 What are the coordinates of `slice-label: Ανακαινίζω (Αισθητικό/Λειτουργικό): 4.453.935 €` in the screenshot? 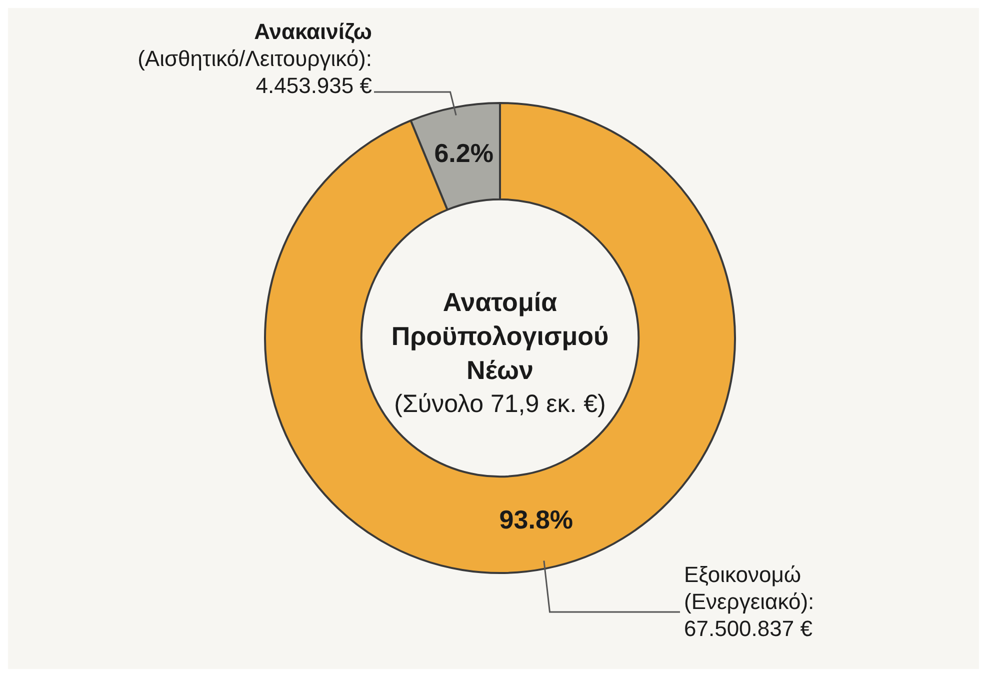 It's located at (254, 58).